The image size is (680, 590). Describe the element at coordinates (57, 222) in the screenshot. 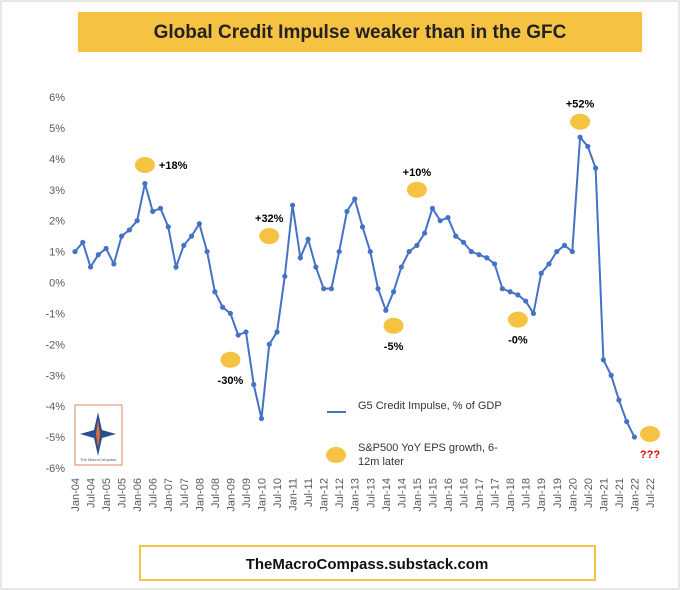

I see `y-tick-label: 2%` at that location.